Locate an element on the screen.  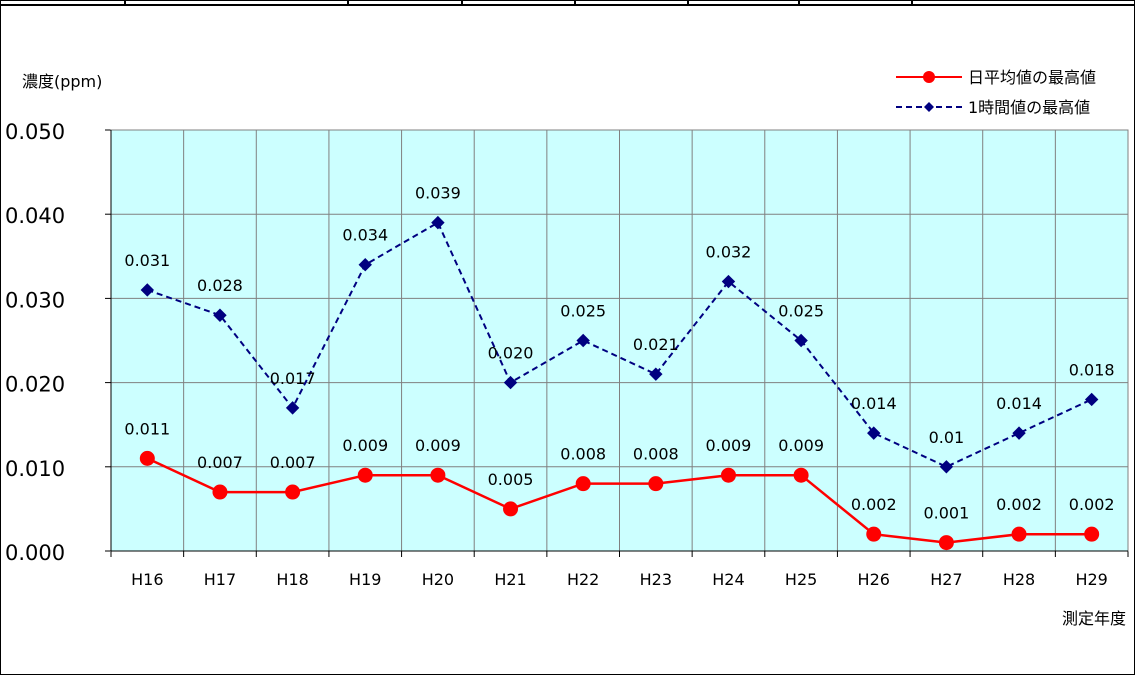
data-label: 0.017 is located at coordinates (293, 378).